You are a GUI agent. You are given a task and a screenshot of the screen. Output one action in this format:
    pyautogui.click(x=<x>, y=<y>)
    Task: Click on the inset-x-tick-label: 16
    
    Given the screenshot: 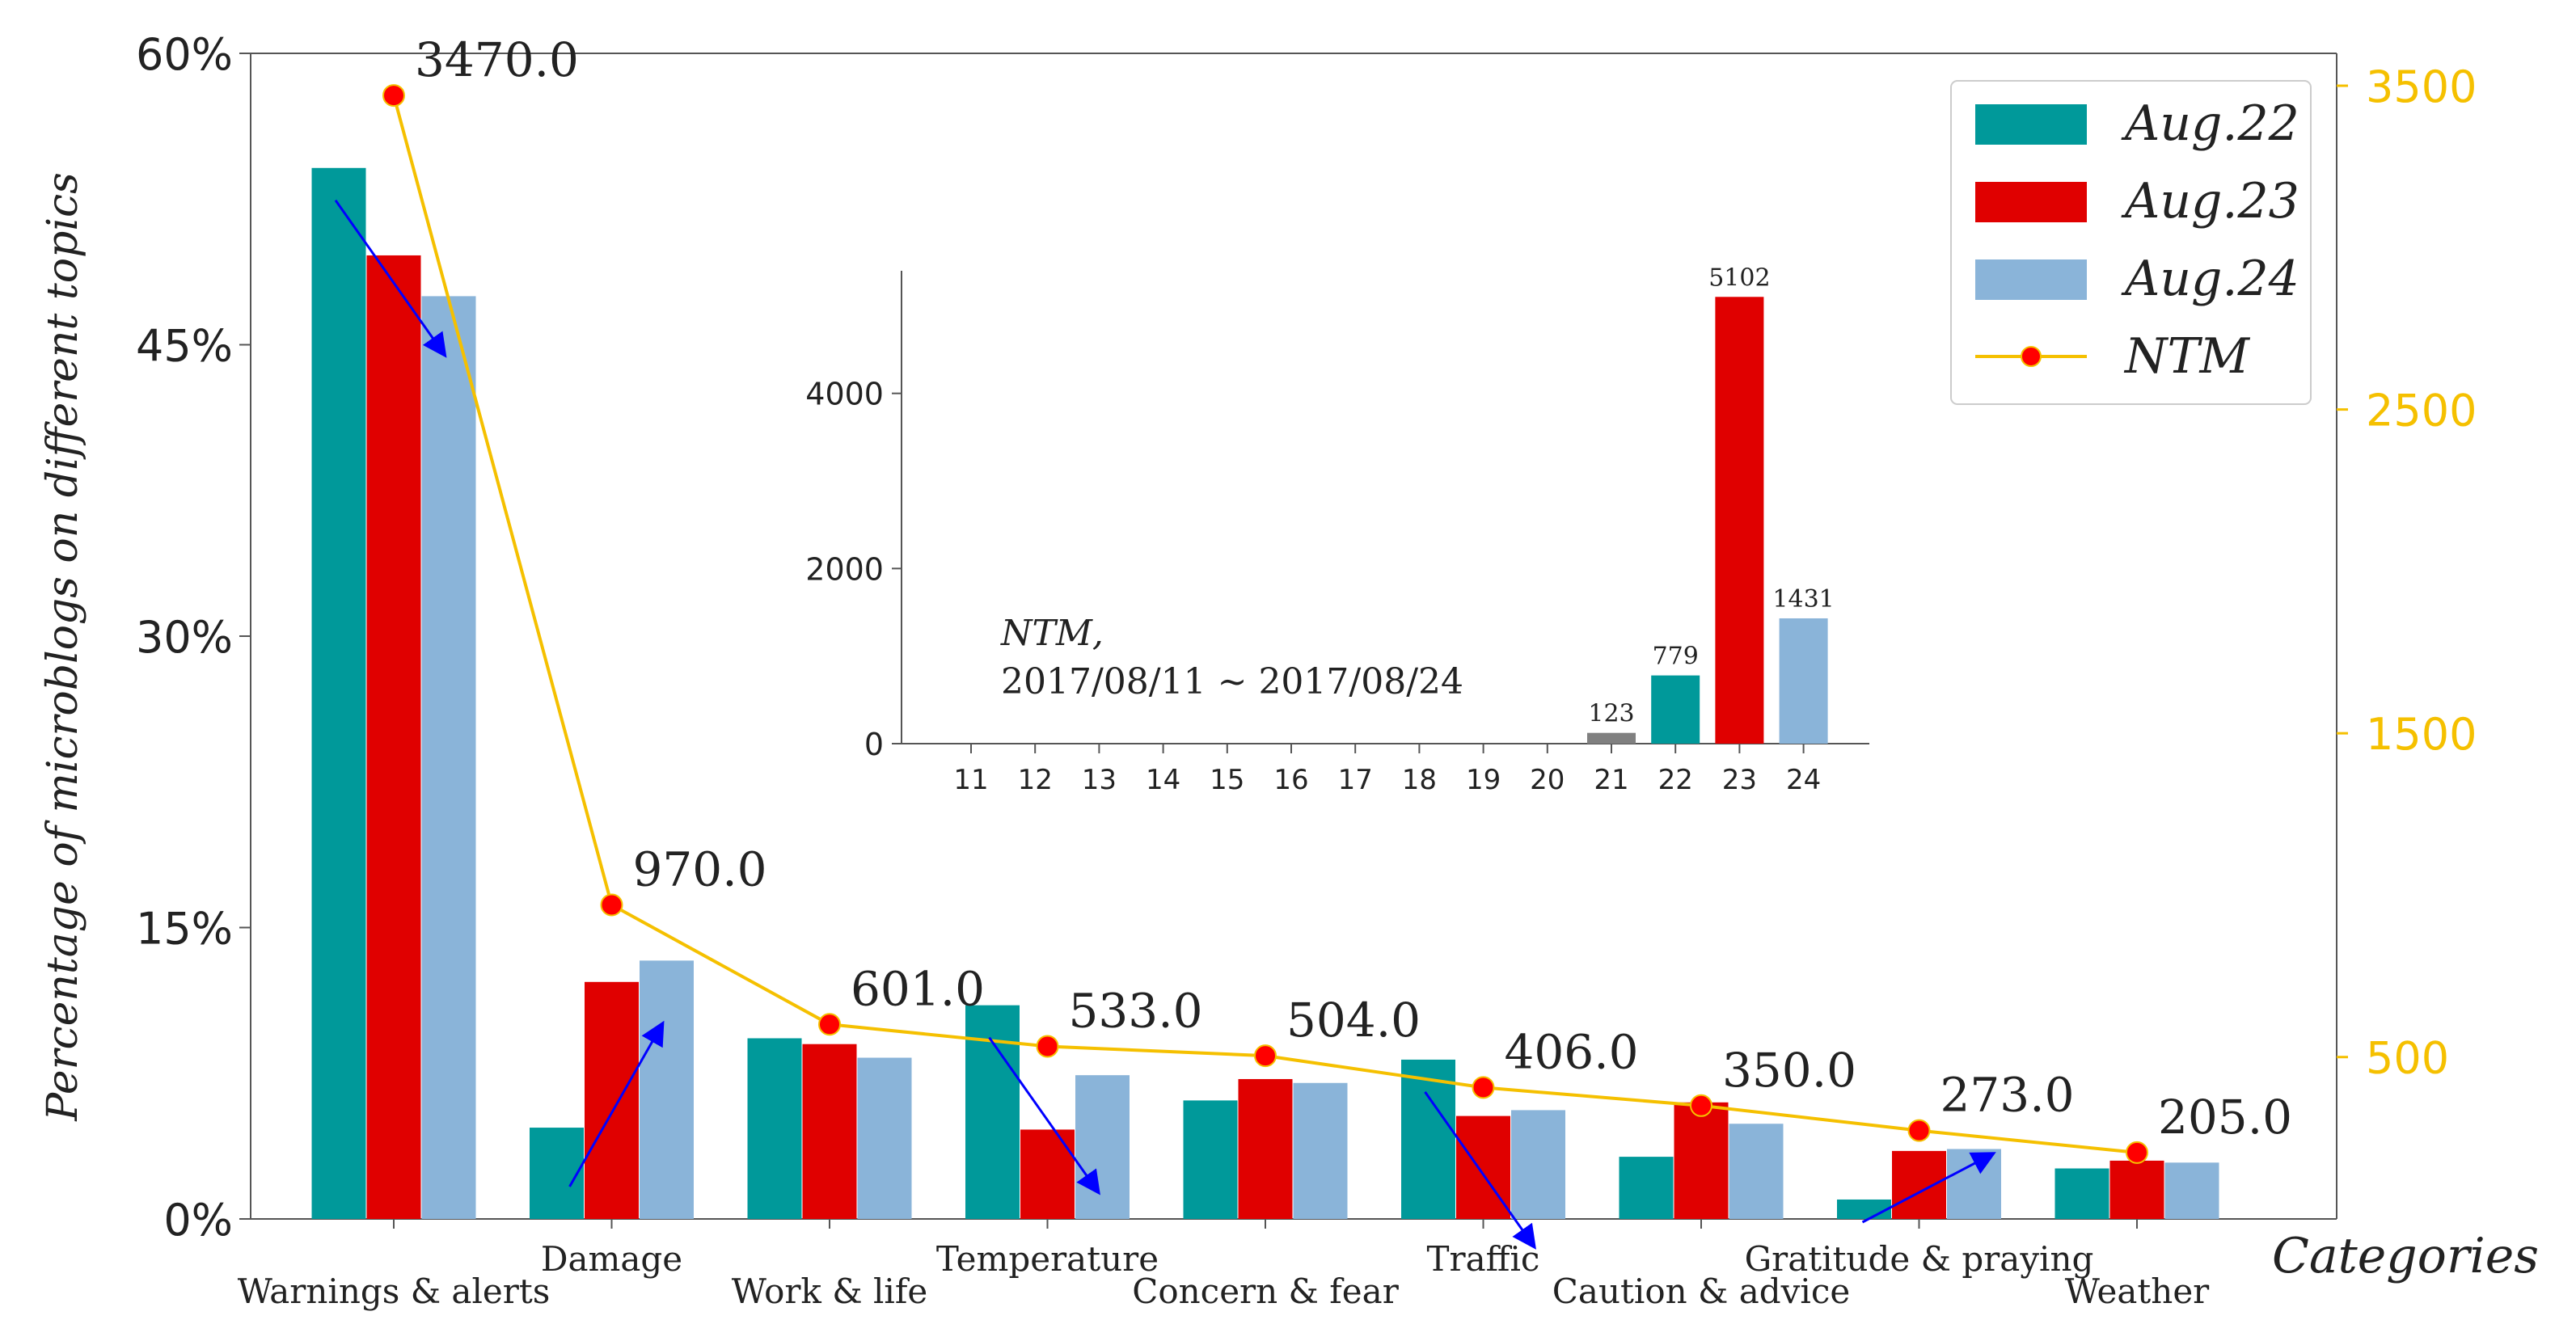 What is the action you would take?
    pyautogui.click(x=1290, y=780)
    